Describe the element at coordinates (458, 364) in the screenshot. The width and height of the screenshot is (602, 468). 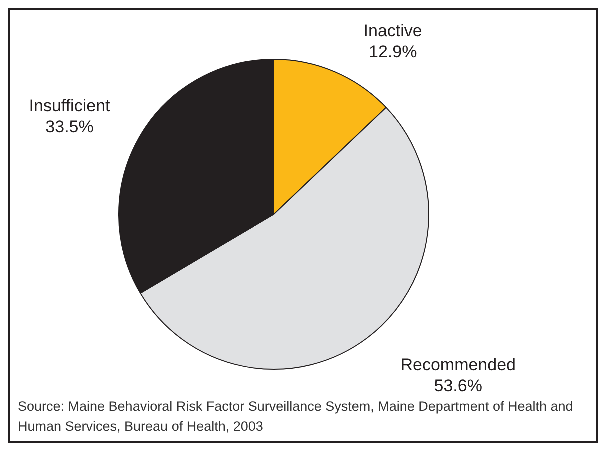
I see `slice-label: Recommended` at that location.